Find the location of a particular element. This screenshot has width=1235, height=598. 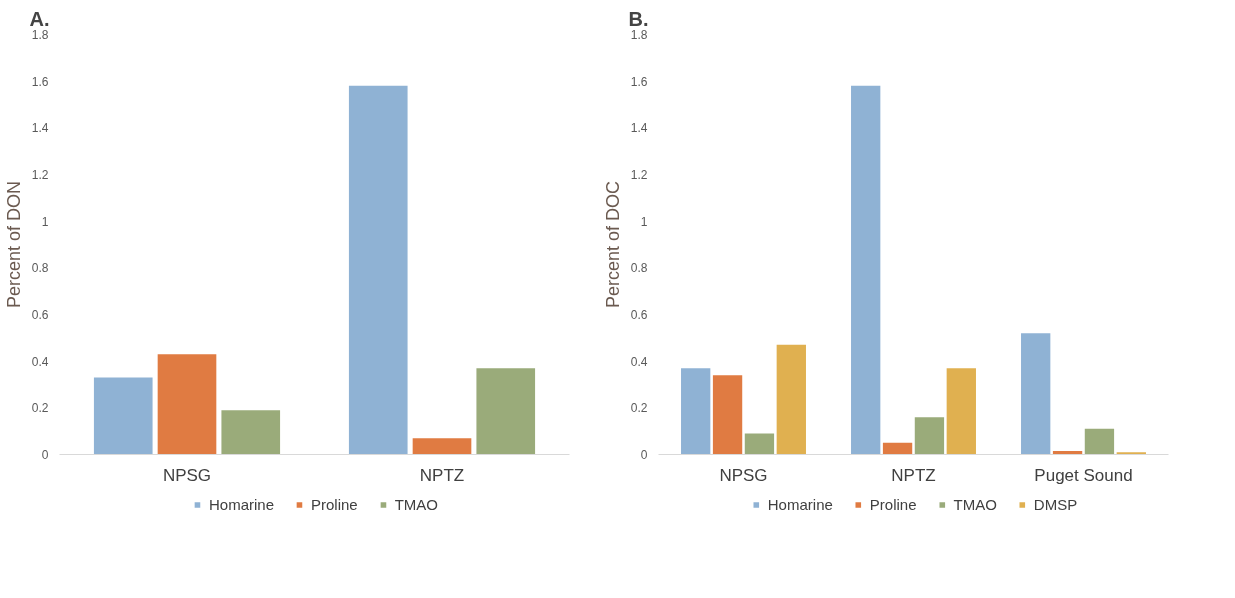

chart-title: A. is located at coordinates (39, 18).